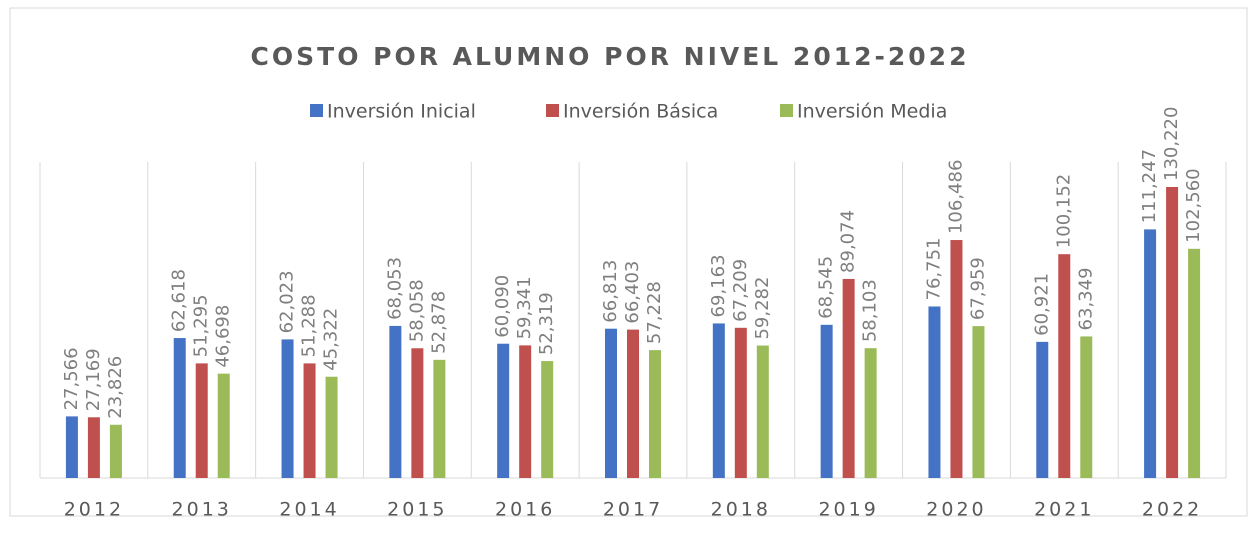 The image size is (1248, 538). Describe the element at coordinates (223, 336) in the screenshot. I see `value-label: 46,698` at that location.